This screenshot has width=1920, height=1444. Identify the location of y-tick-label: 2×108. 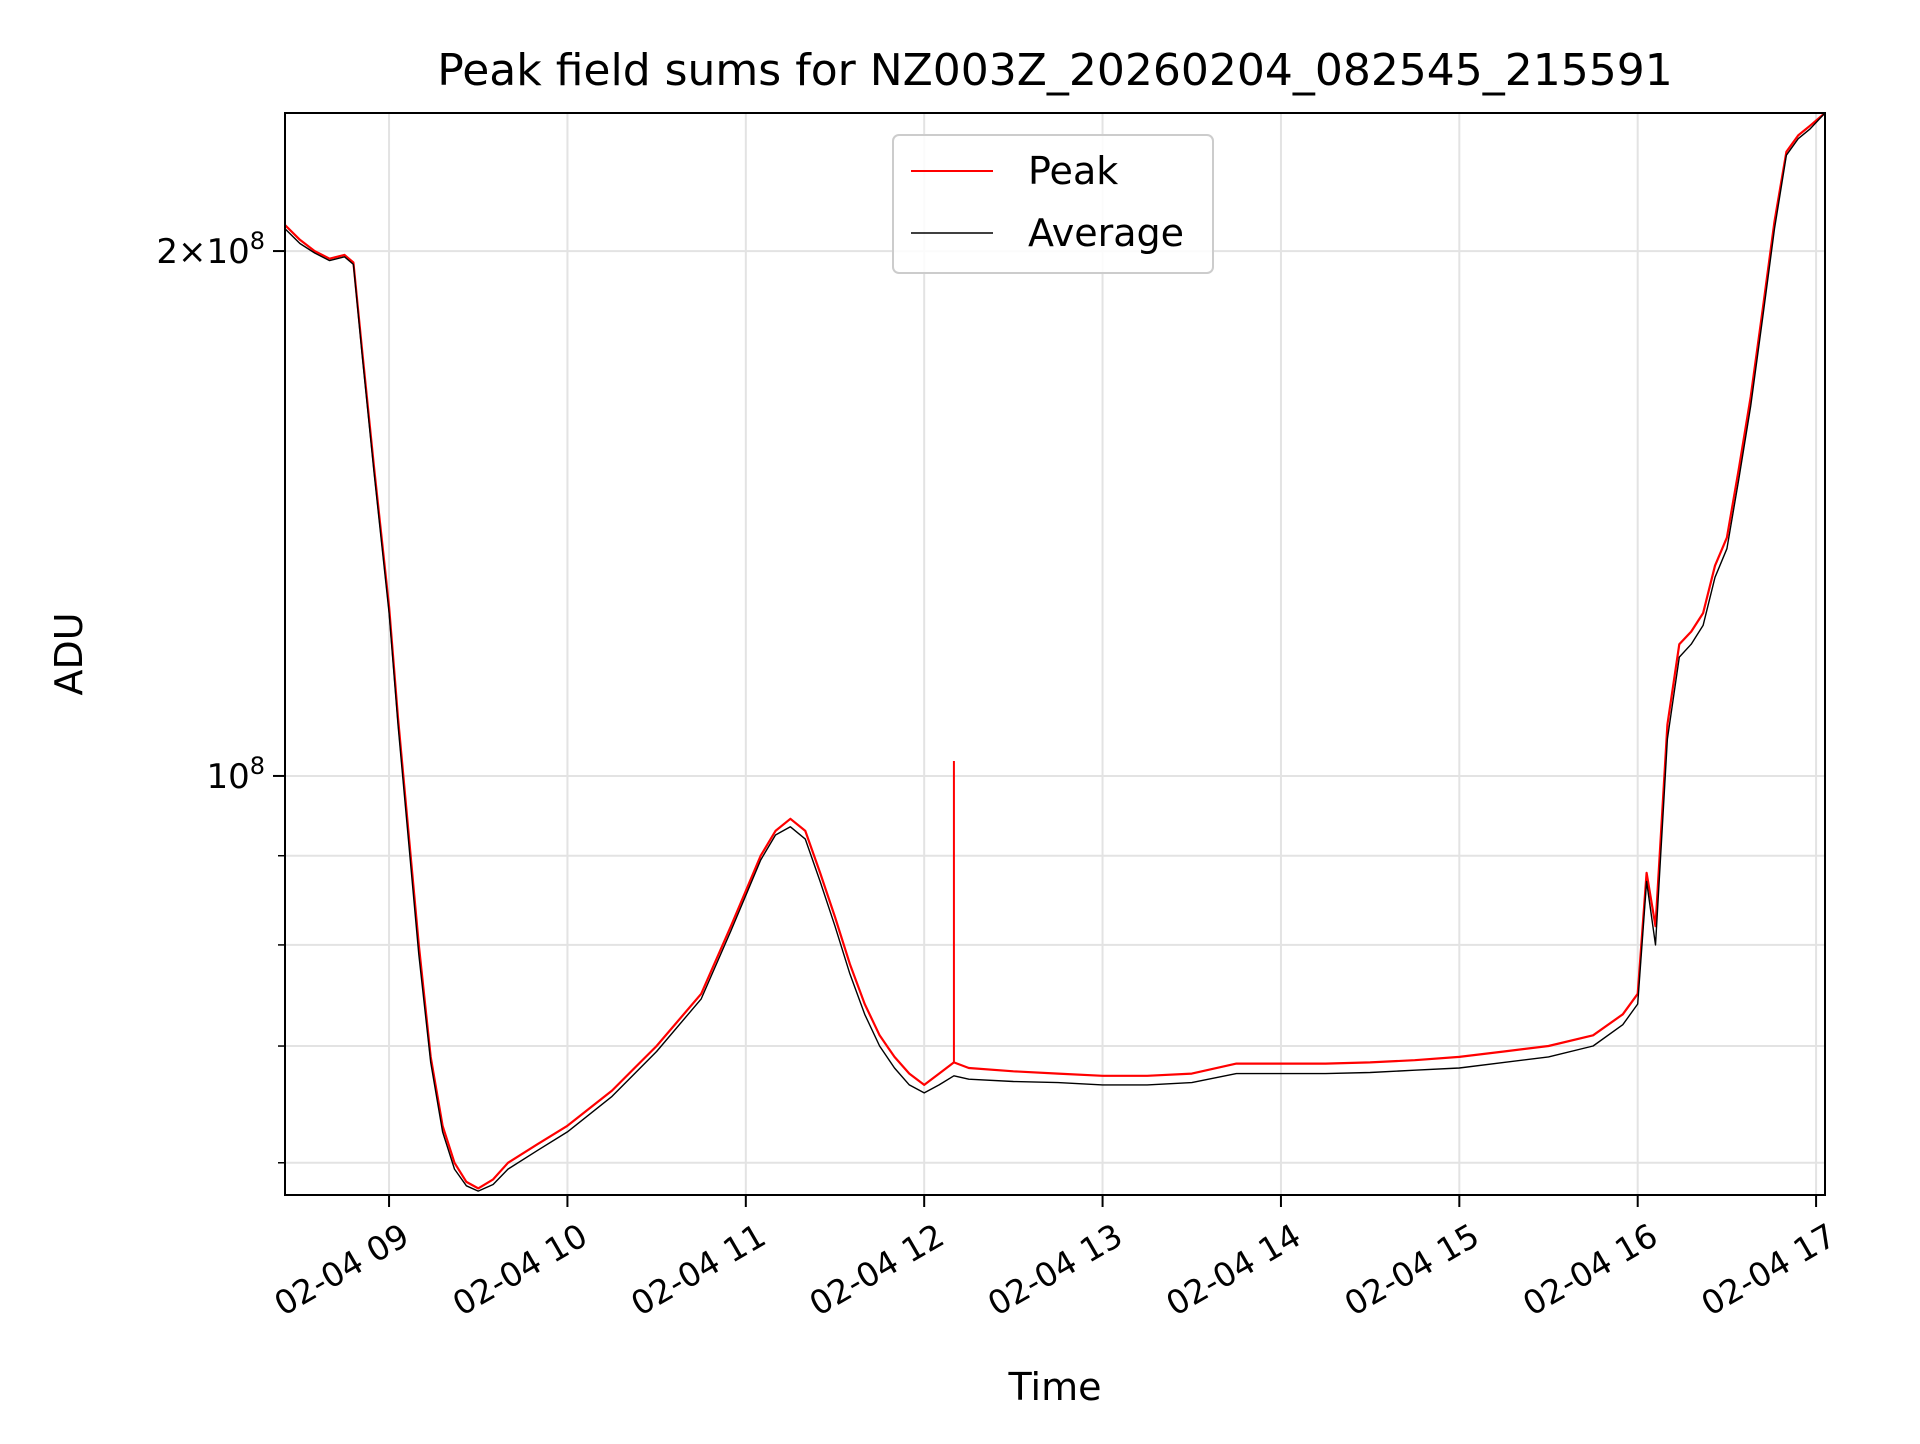
(210, 249).